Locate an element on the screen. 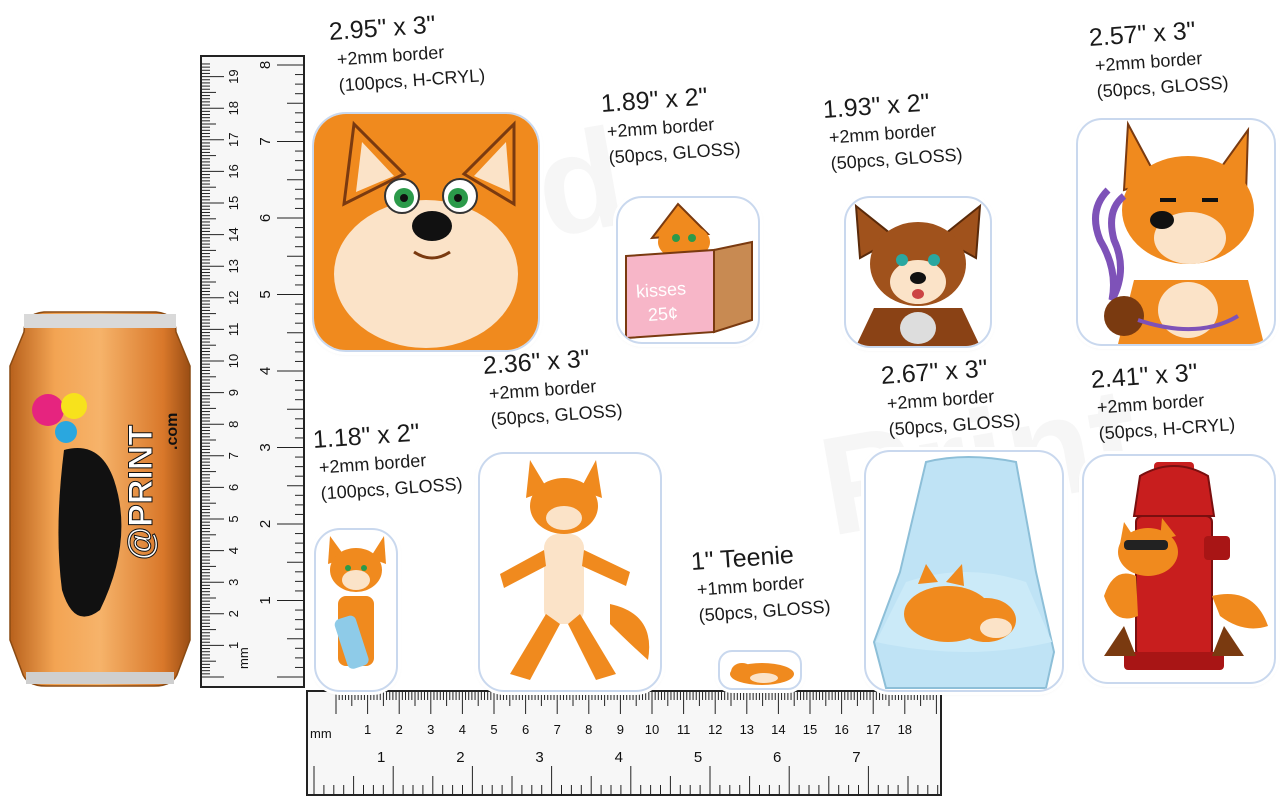  sticker-6-label: 2.36" x 3" +2mm border (50pcs, GLOSS) is located at coordinates (552, 388).